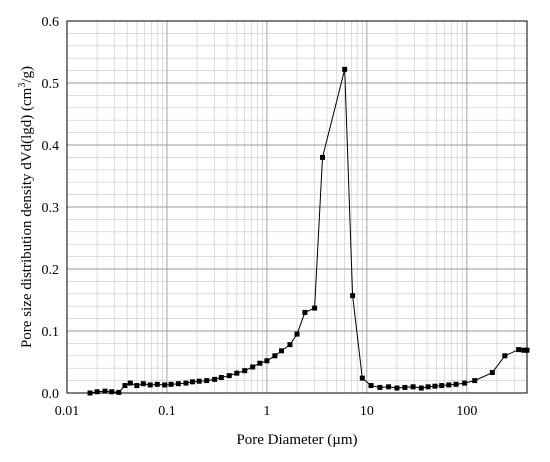 This screenshot has width=550, height=462. I want to click on x-tick-label: 1, so click(266, 411).